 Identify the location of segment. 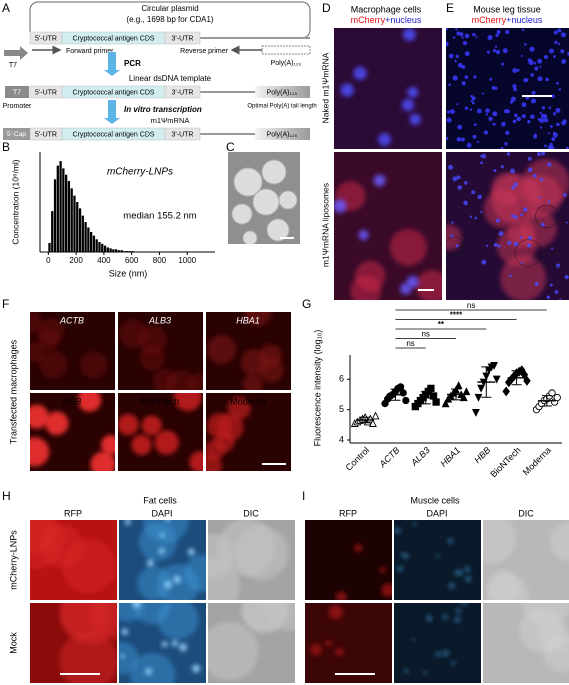
(182, 38).